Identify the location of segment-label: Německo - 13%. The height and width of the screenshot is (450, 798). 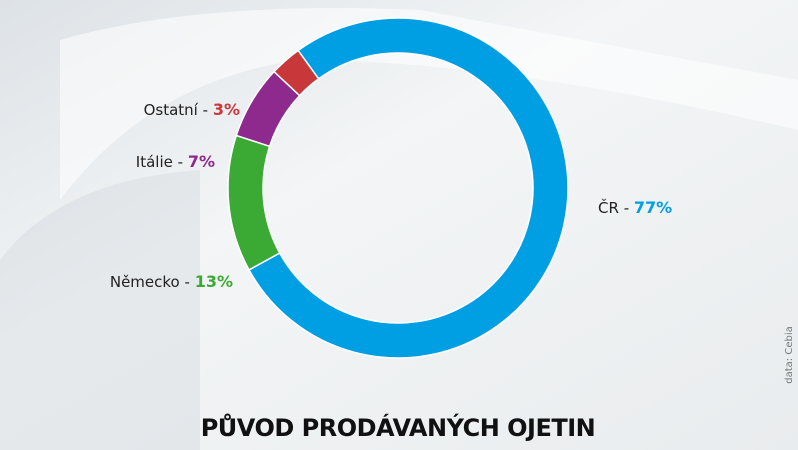
(171, 281).